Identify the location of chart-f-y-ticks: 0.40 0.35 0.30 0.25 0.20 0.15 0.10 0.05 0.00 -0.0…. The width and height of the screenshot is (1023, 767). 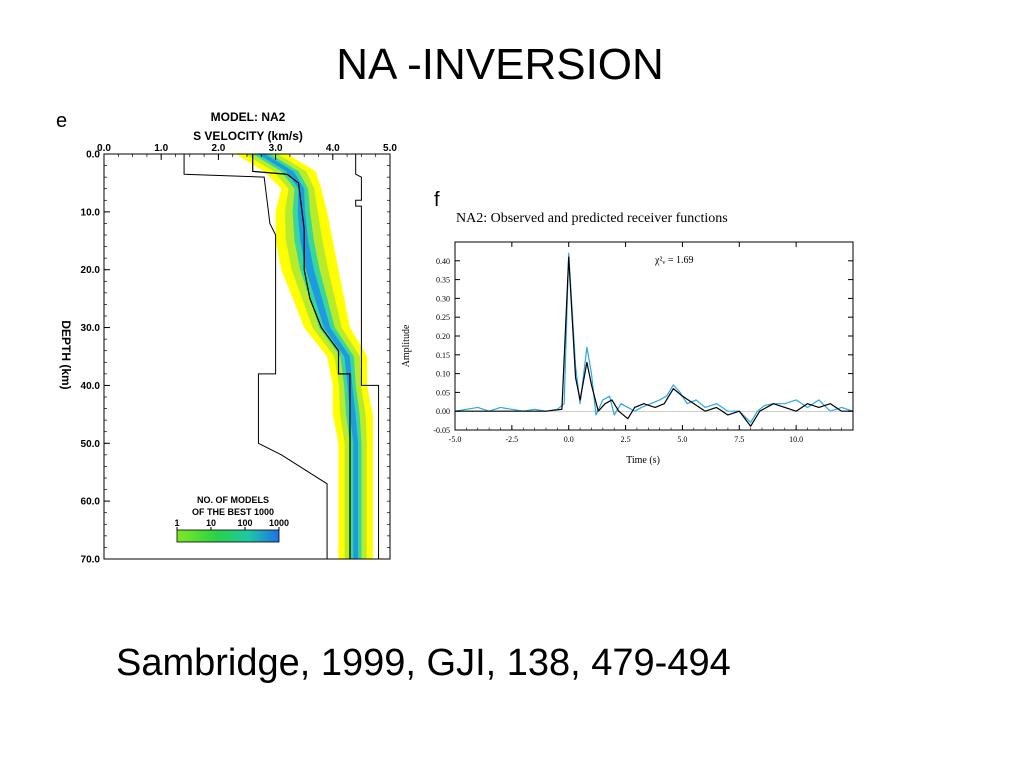
(643, 346).